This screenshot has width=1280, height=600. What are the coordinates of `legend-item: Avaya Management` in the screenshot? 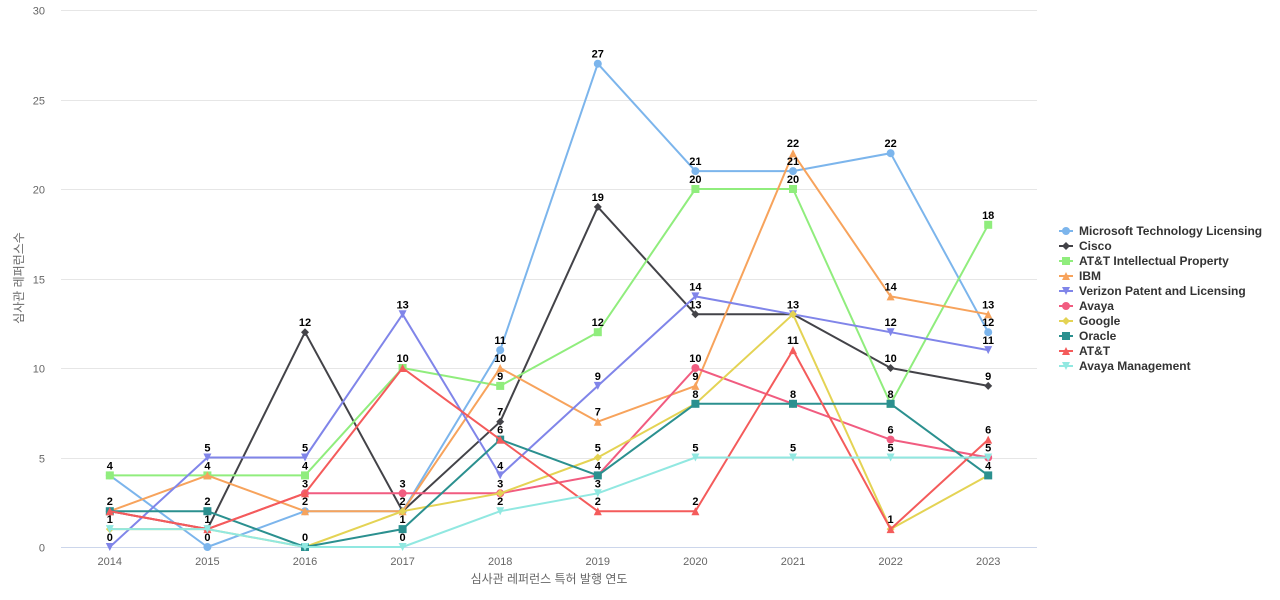 It's located at (1125, 366).